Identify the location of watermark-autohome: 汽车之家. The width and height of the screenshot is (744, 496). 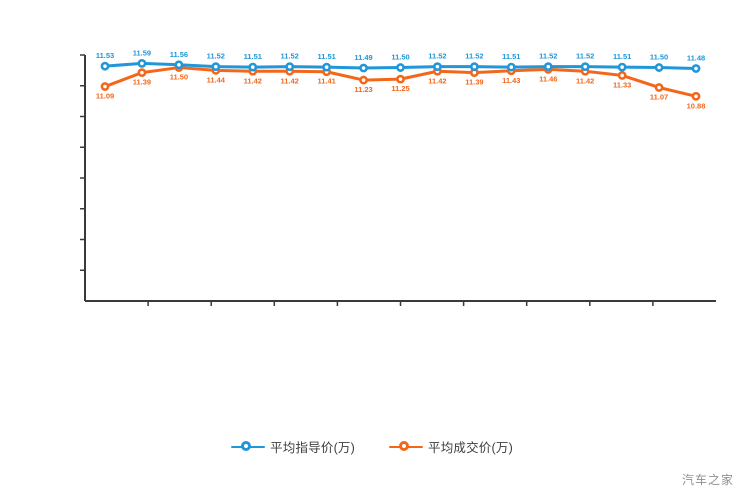
(707, 480).